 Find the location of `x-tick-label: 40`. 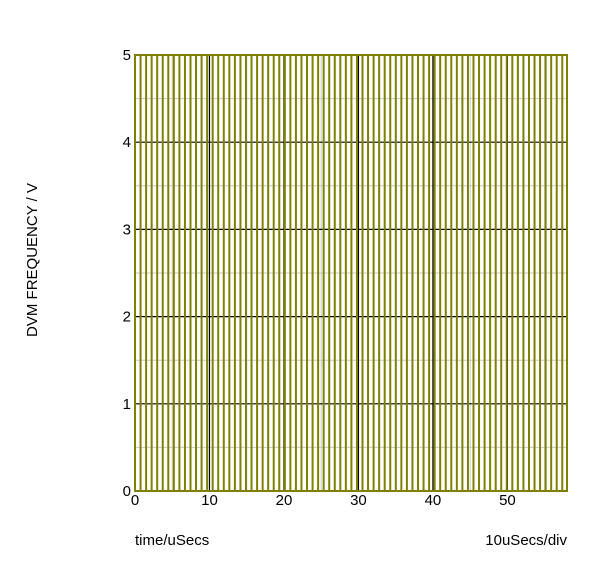

x-tick-label: 40 is located at coordinates (433, 500).